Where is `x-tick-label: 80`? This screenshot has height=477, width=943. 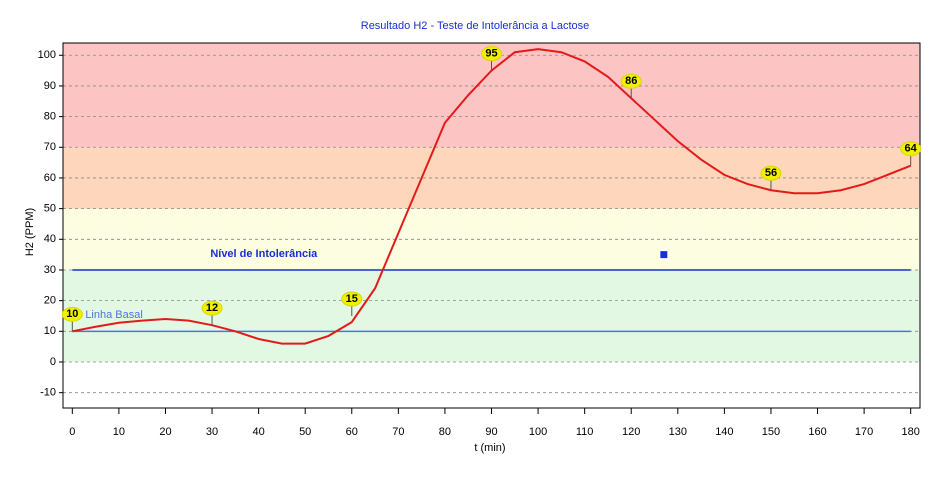 x-tick-label: 80 is located at coordinates (445, 432).